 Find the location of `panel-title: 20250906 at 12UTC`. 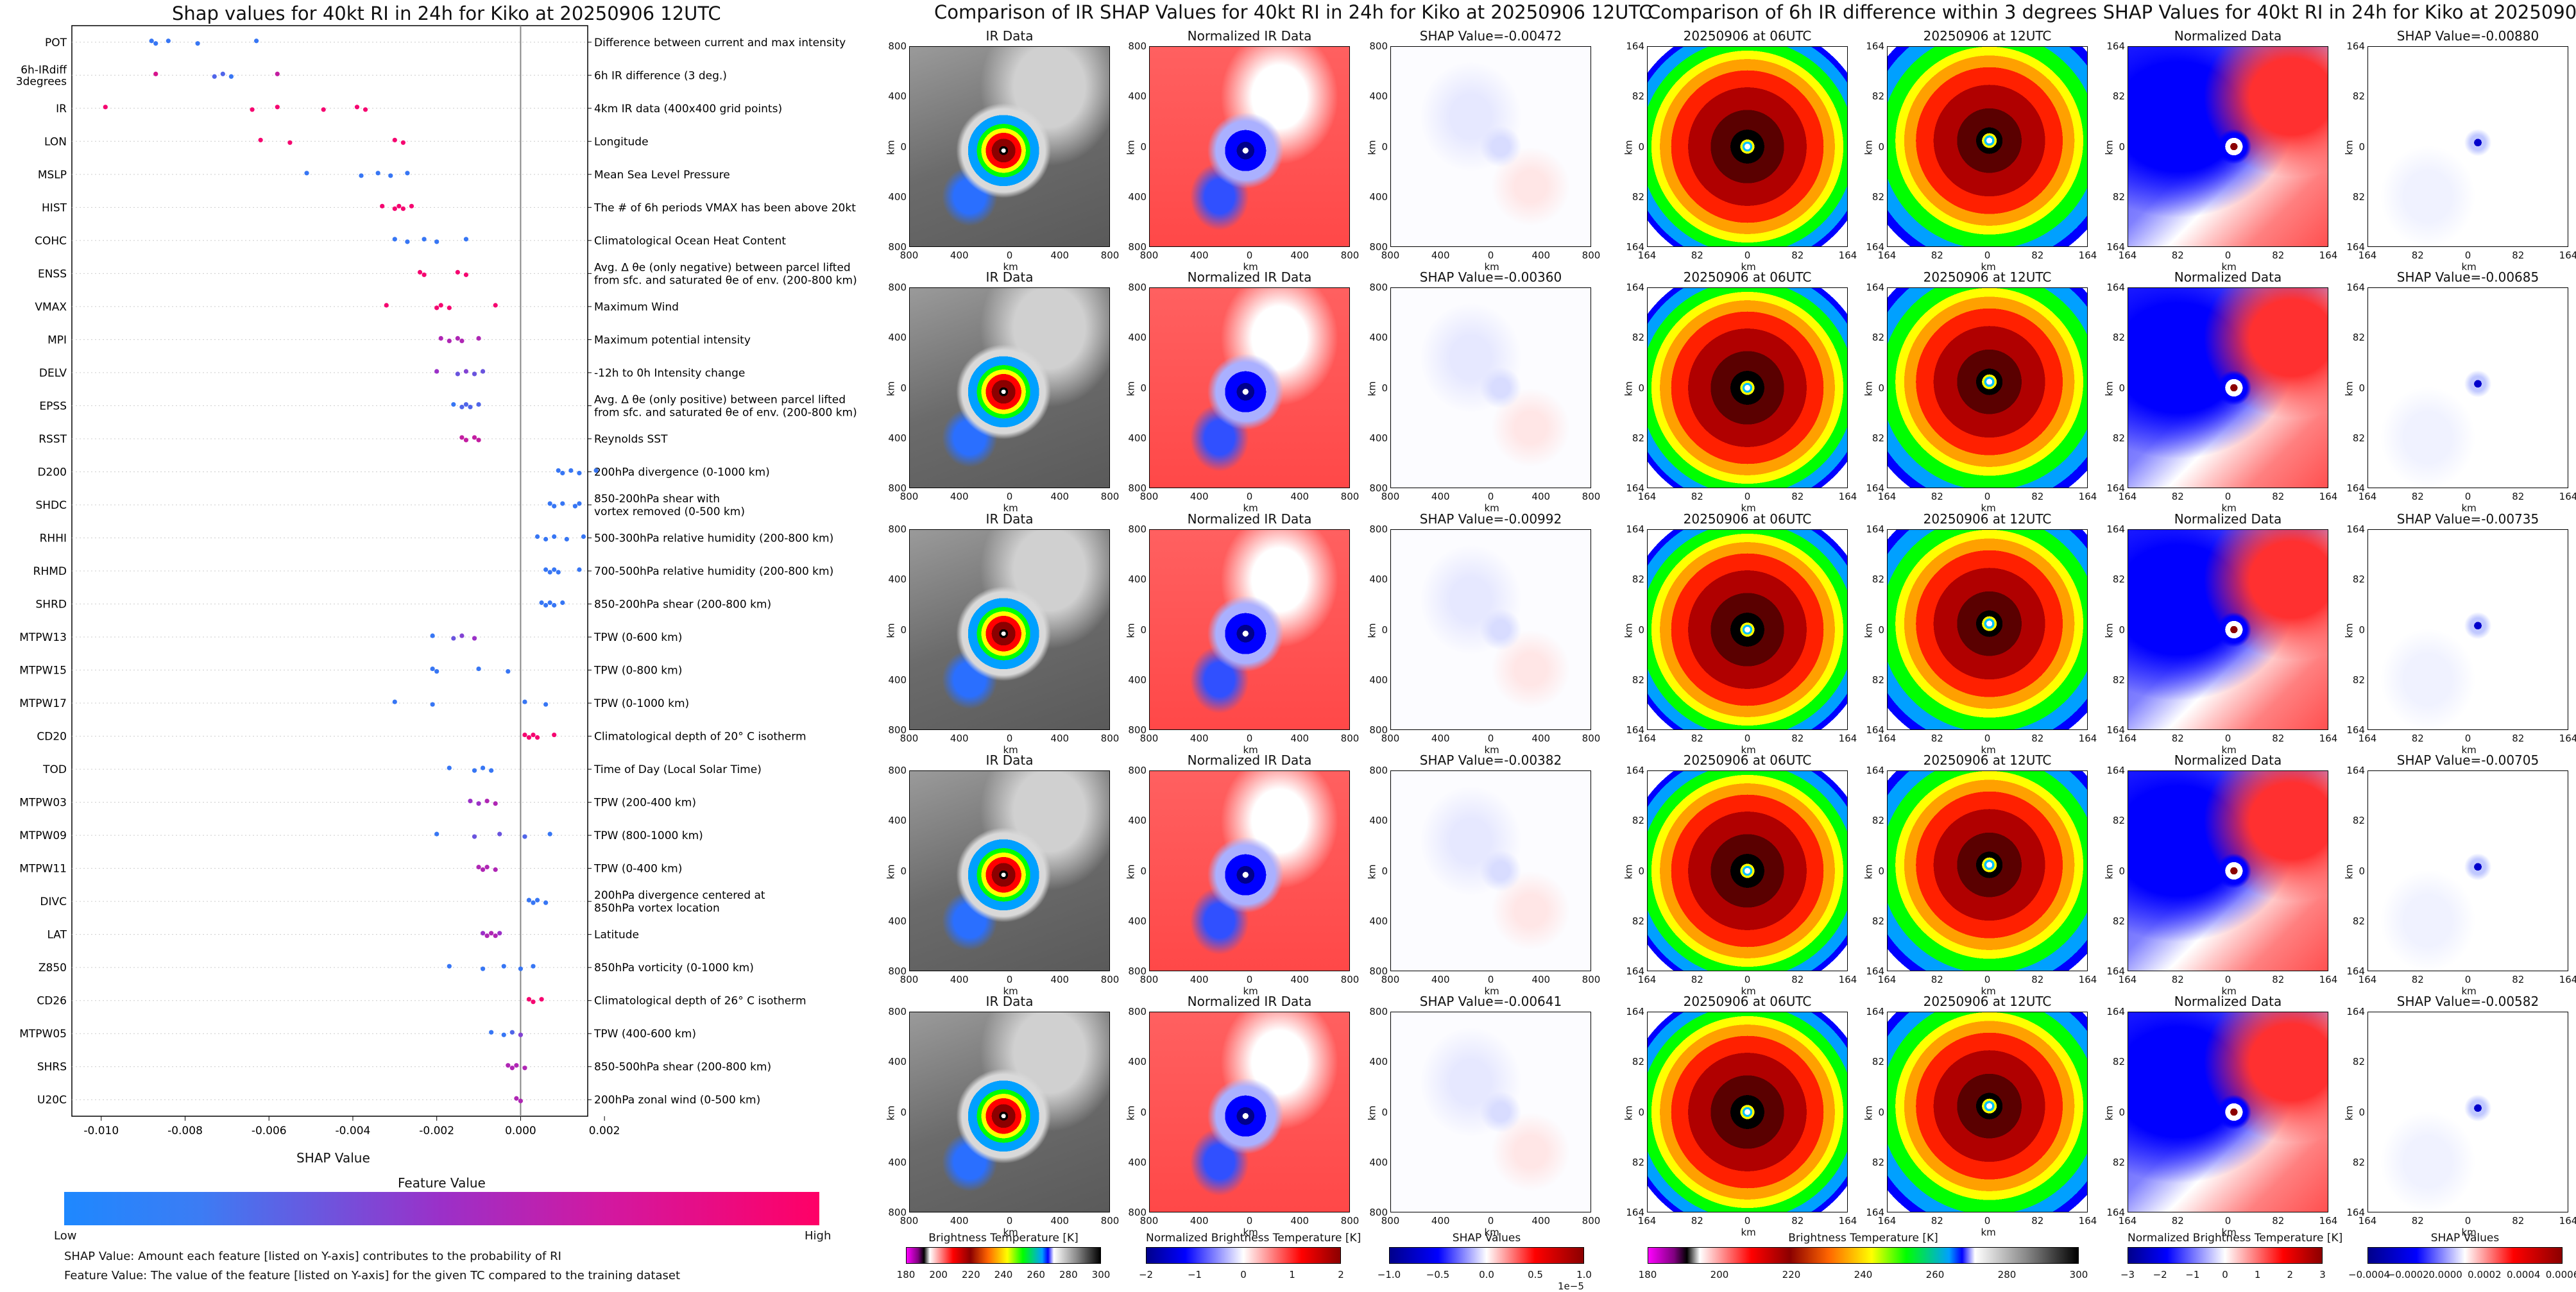

panel-title: 20250906 at 12UTC is located at coordinates (1987, 36).